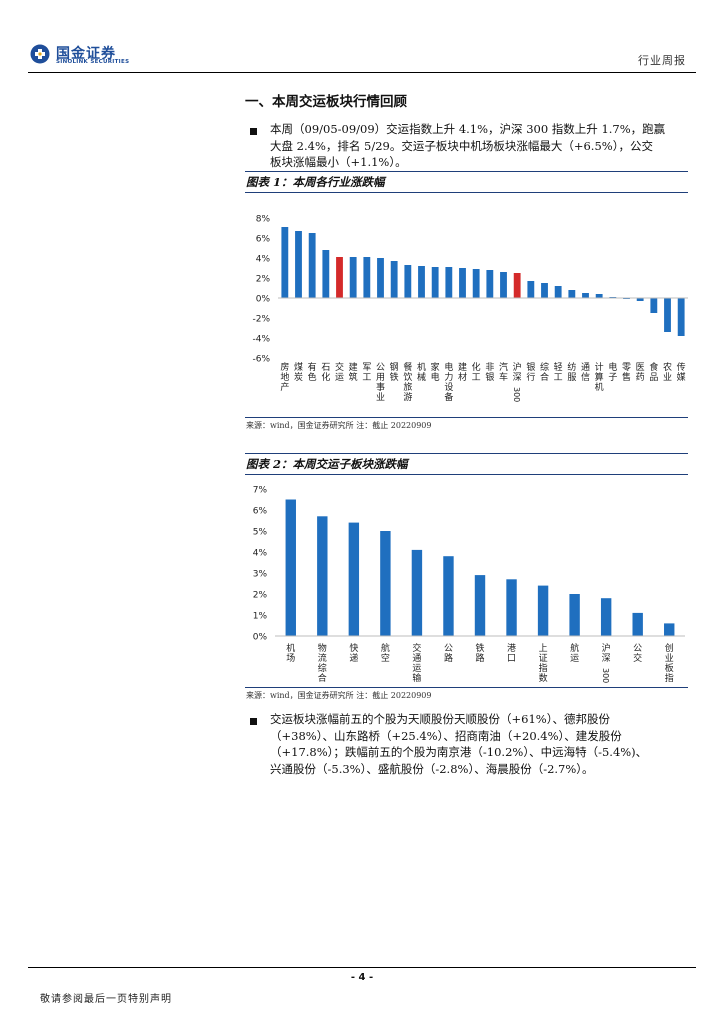 This screenshot has width=724, height=1024. Describe the element at coordinates (574, 653) in the screenshot. I see `x-tick-label: 航运` at that location.